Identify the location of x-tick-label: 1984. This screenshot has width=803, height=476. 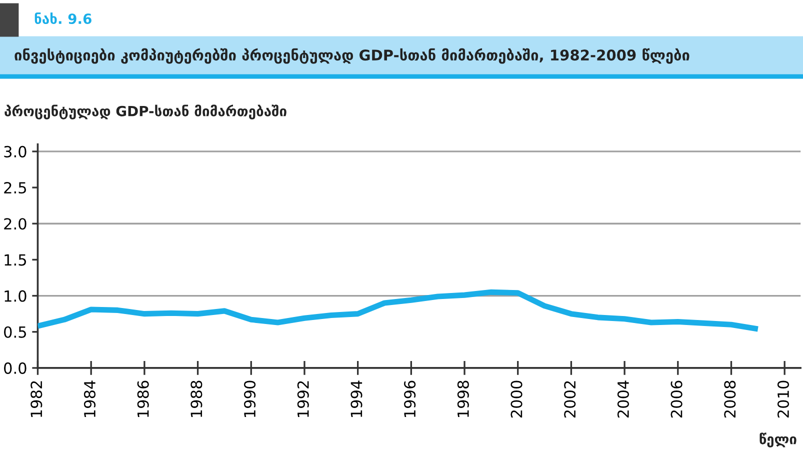
(90, 398).